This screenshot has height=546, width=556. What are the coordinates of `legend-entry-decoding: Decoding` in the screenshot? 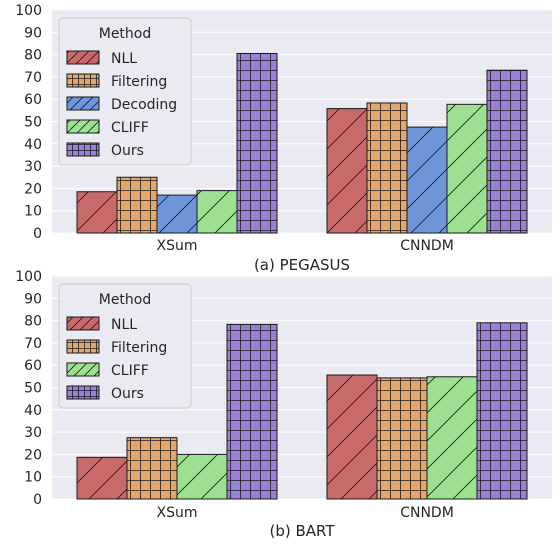 It's located at (121, 104).